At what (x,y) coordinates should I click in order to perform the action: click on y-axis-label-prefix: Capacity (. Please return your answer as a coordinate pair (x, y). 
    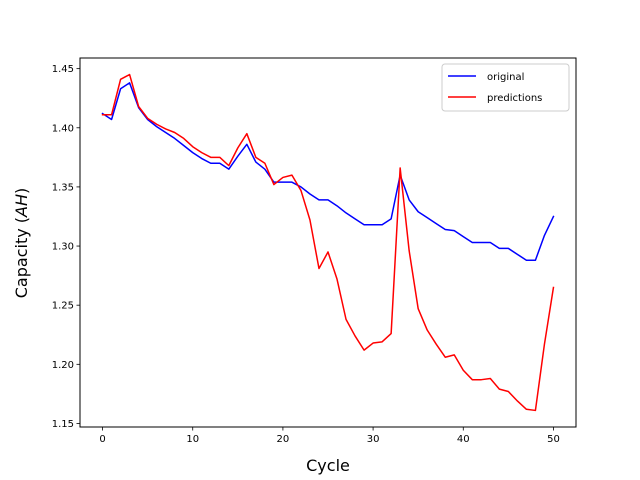
    Looking at the image, I should click on (21, 257).